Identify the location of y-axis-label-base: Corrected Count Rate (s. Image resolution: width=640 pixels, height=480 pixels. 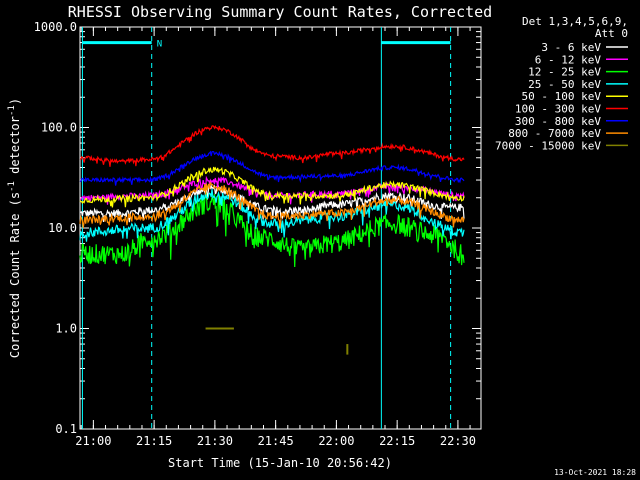
(15, 275).